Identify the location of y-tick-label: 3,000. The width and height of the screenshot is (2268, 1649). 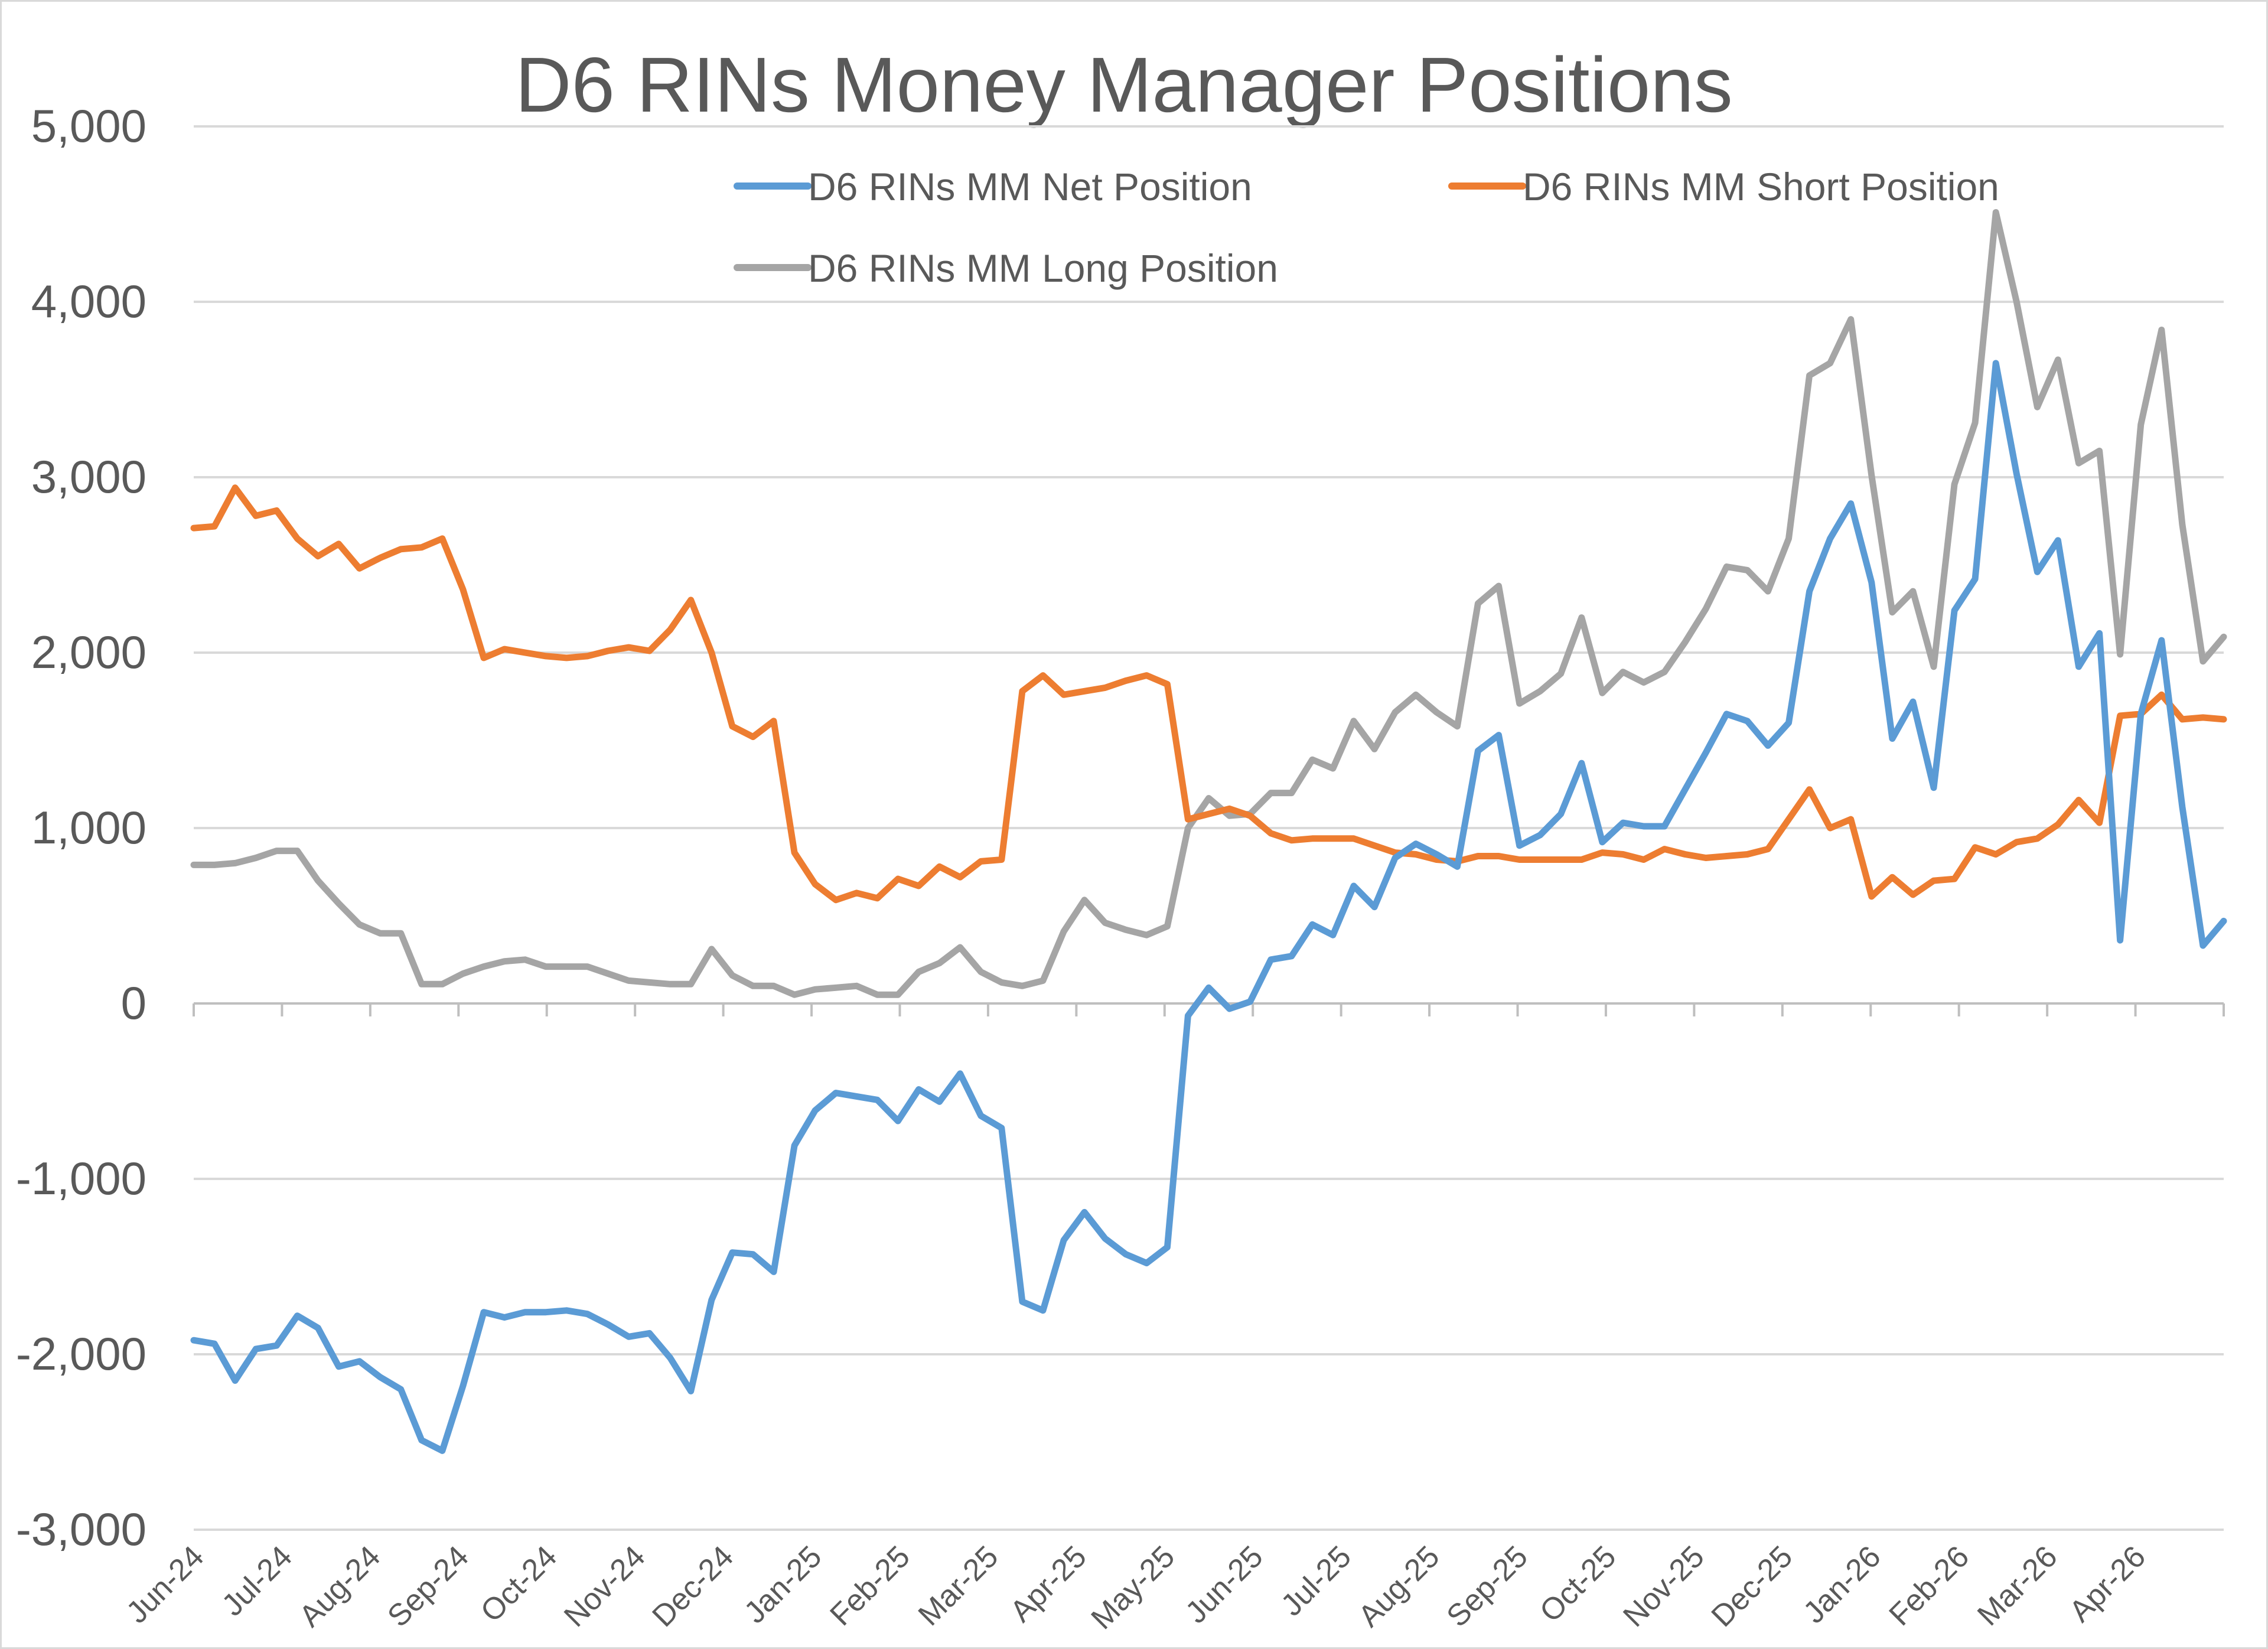
(88, 477).